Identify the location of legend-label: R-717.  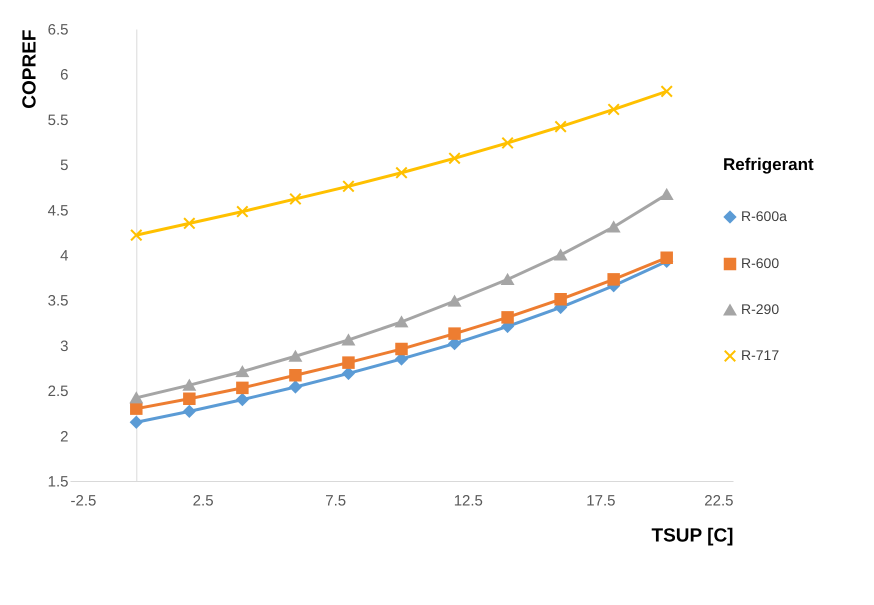
(760, 355).